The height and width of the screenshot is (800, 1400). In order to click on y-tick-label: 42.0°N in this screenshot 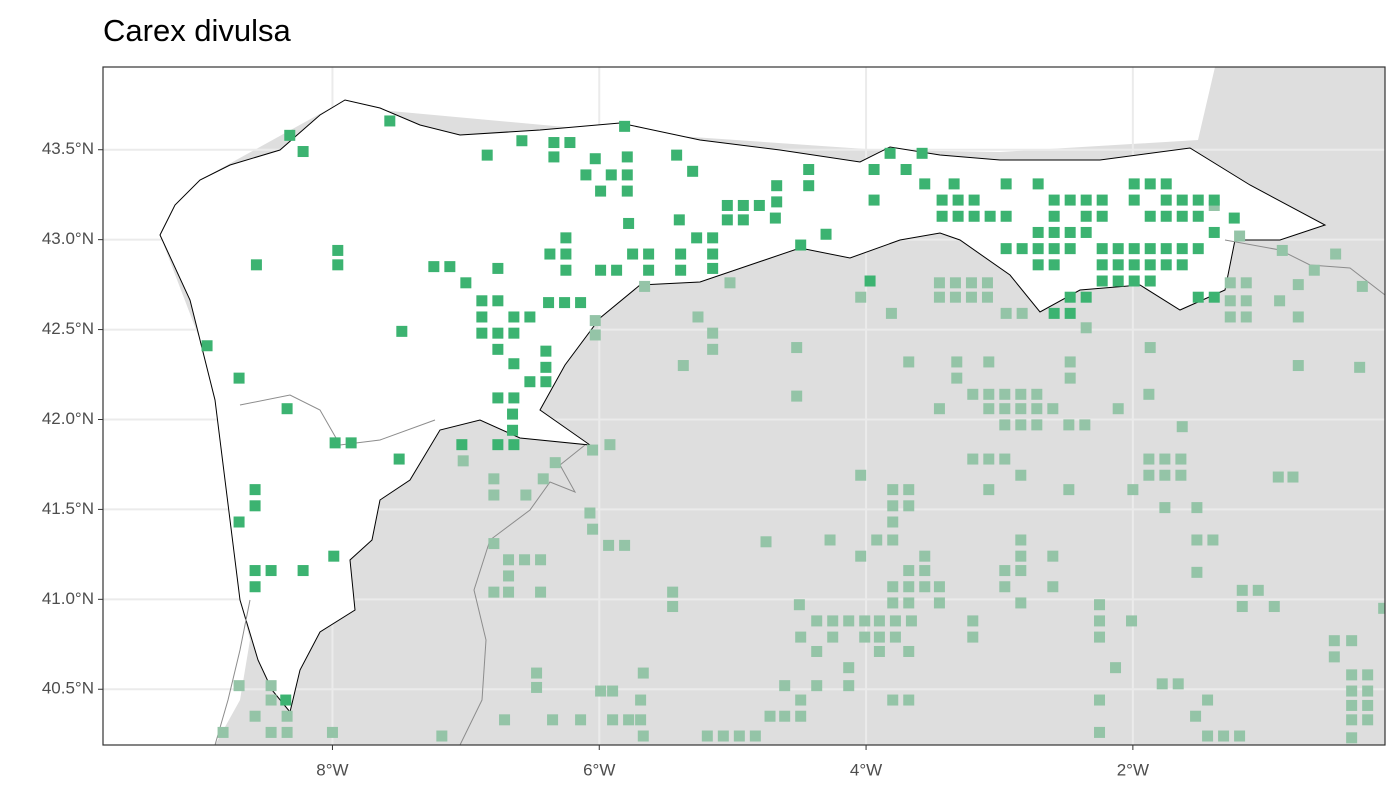, I will do `click(68, 418)`.